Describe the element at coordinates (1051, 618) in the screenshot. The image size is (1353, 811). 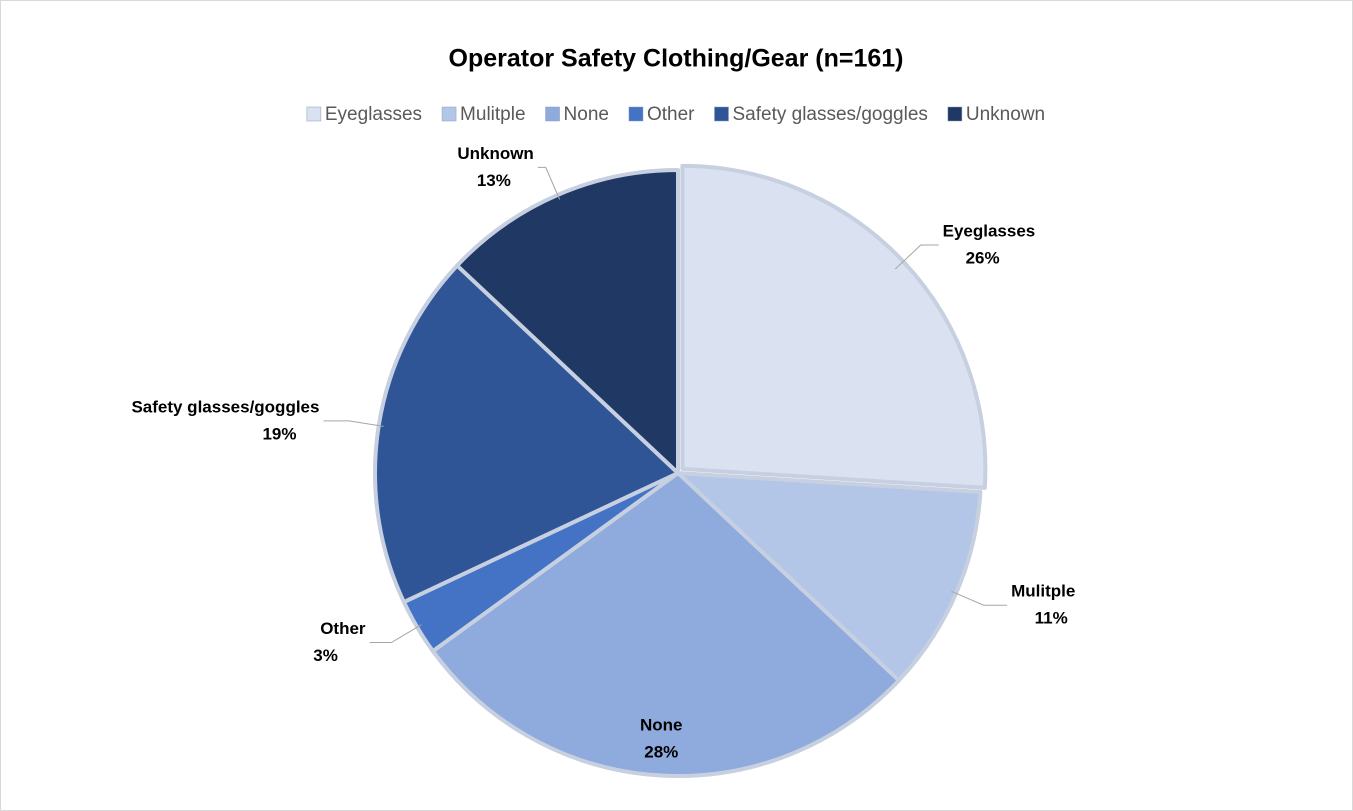
I see `slice-value-label: 11%` at that location.